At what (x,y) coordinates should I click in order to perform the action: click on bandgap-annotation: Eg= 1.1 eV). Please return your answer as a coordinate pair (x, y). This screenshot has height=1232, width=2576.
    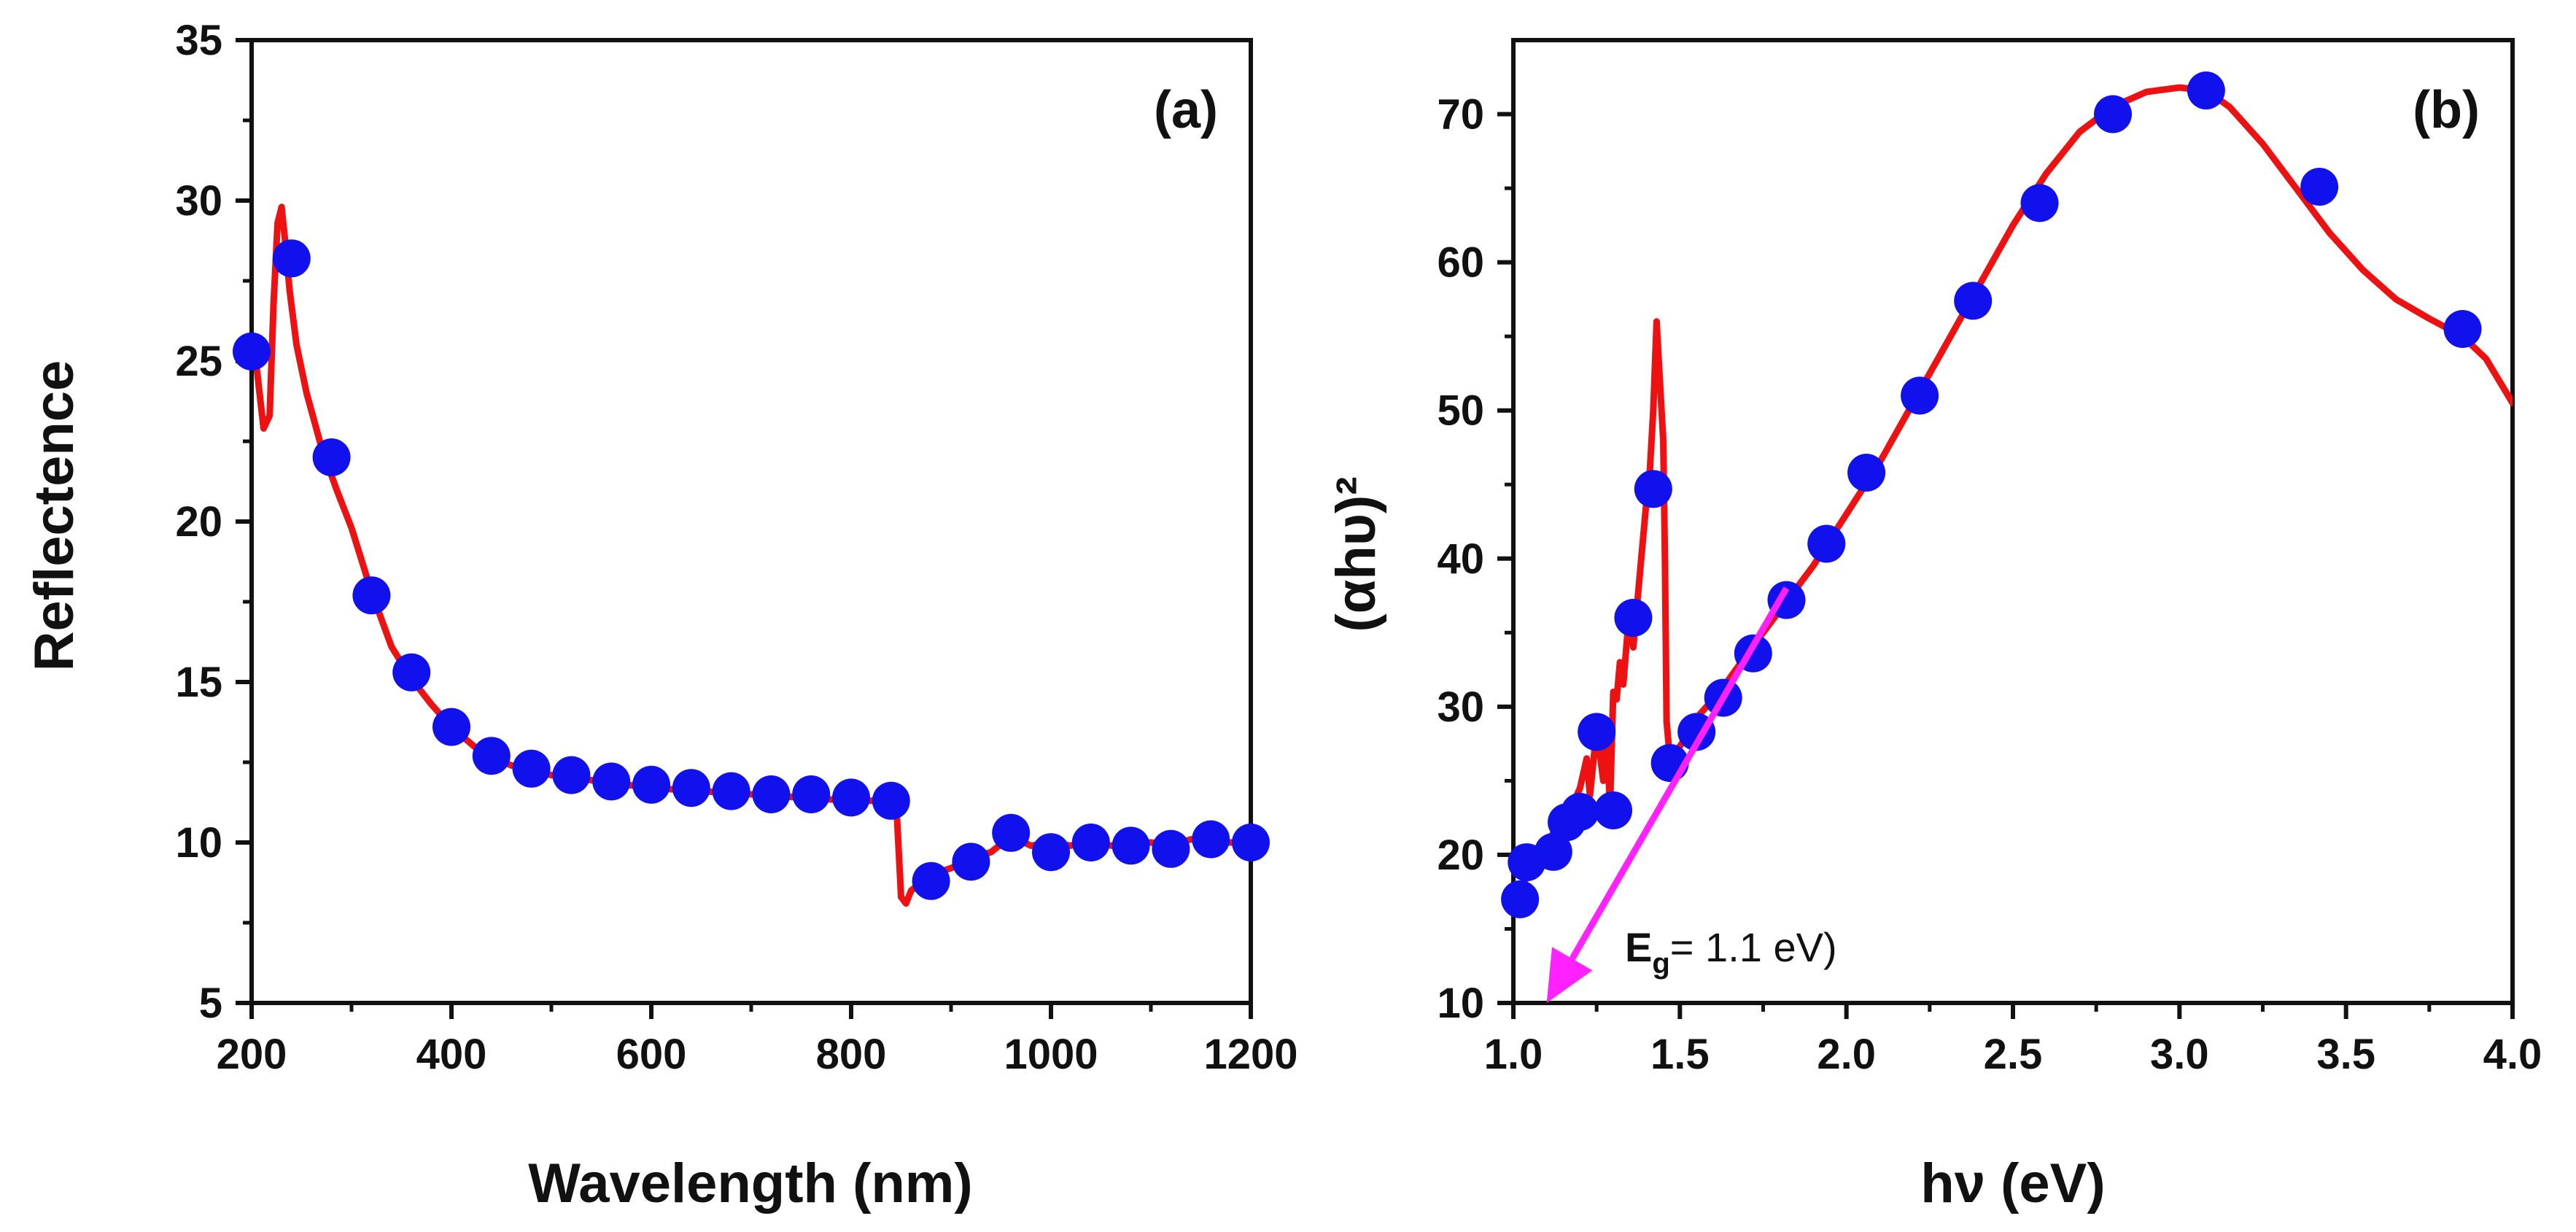
    Looking at the image, I should click on (1731, 952).